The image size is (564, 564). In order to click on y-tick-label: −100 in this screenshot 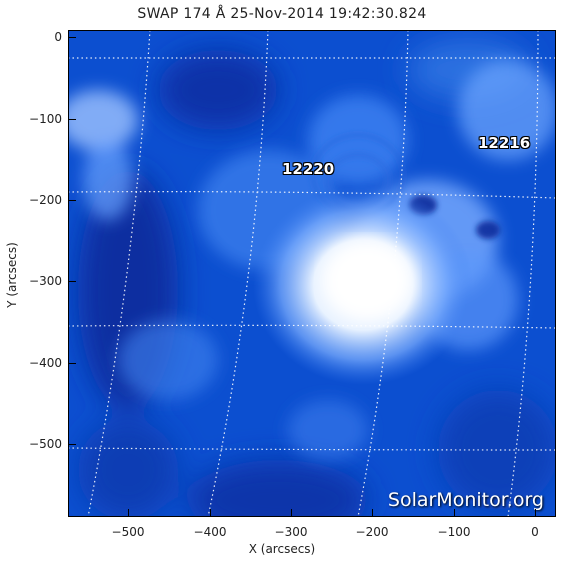, I will do `click(45, 119)`.